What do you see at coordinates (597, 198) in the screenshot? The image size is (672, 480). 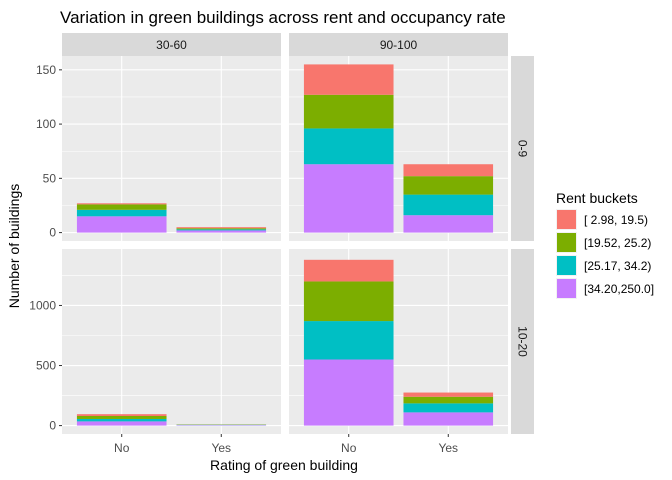 I see `legend-title: Rent buckets` at bounding box center [597, 198].